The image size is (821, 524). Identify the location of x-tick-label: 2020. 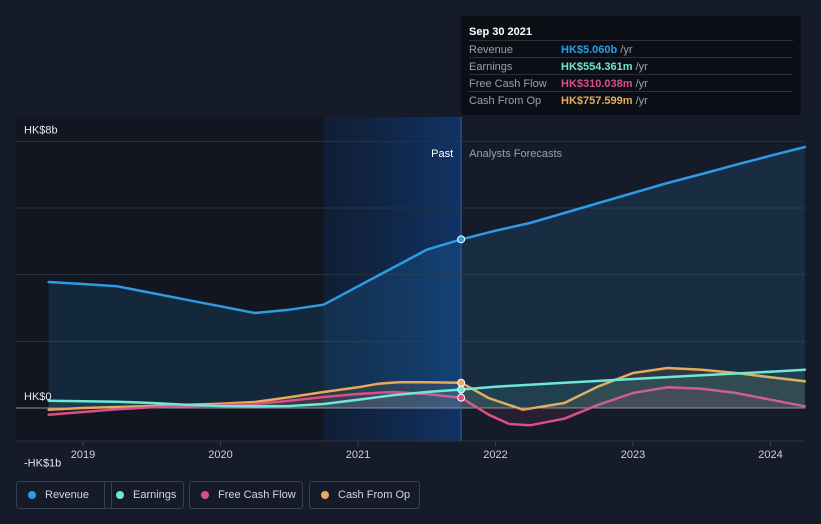
(220, 455).